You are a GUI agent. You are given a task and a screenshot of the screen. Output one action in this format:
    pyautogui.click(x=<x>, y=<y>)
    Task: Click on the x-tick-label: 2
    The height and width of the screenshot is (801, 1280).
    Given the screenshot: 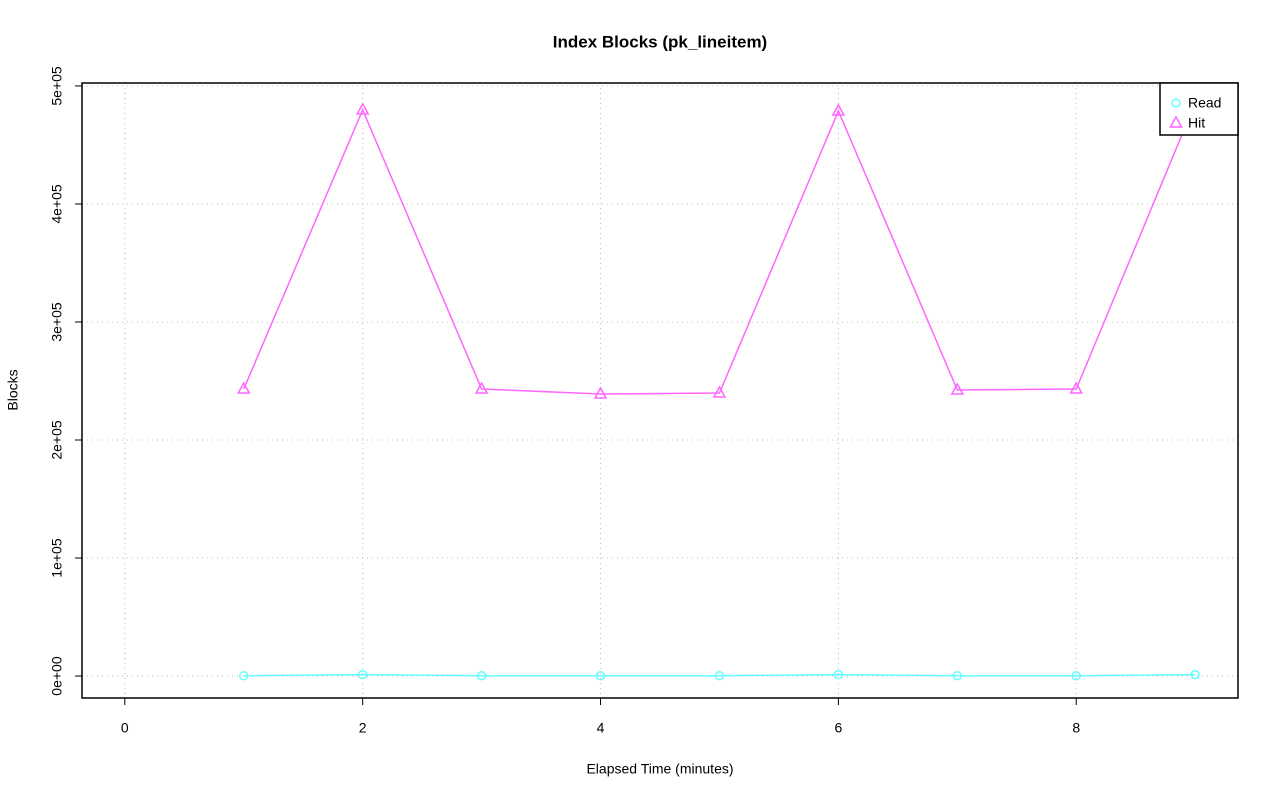 What is the action you would take?
    pyautogui.click(x=363, y=728)
    